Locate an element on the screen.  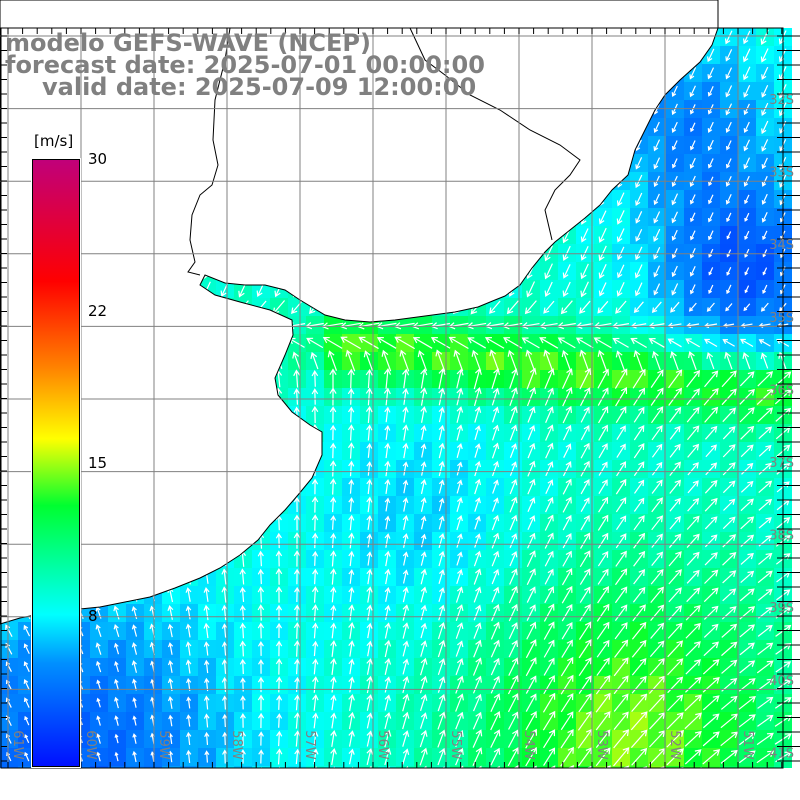
coast-detail is located at coordinates (495, 134).